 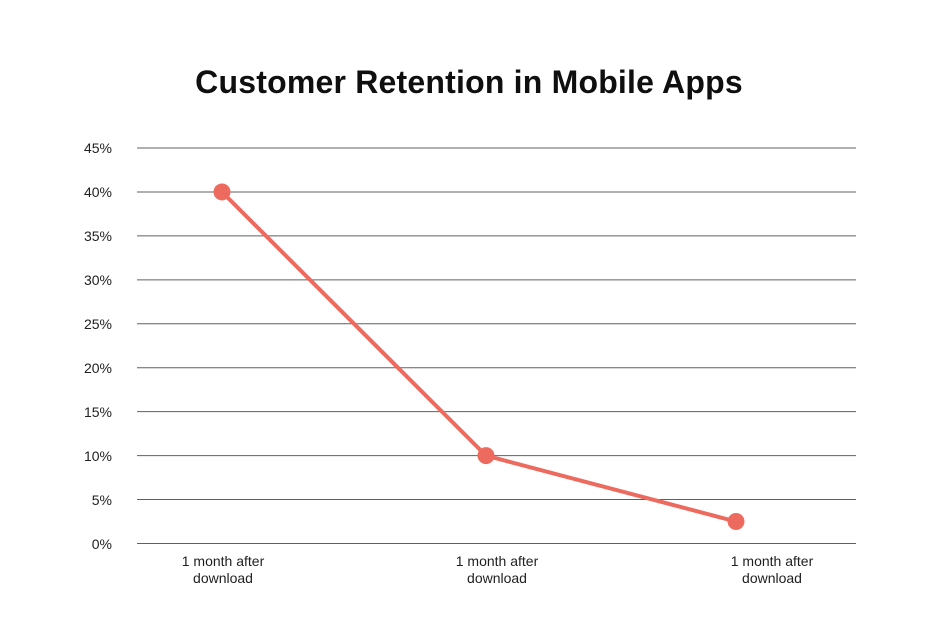 I want to click on y-tick-label: 10%, so click(x=97, y=455).